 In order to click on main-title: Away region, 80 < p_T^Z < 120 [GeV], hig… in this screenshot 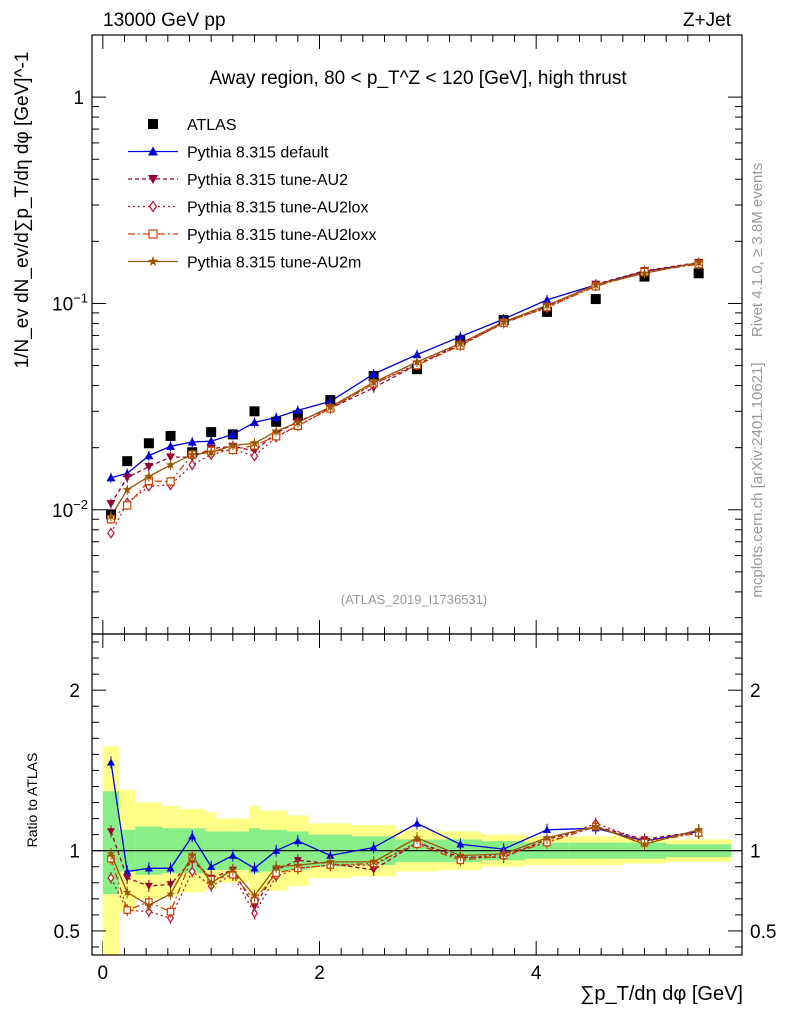, I will do `click(418, 78)`.